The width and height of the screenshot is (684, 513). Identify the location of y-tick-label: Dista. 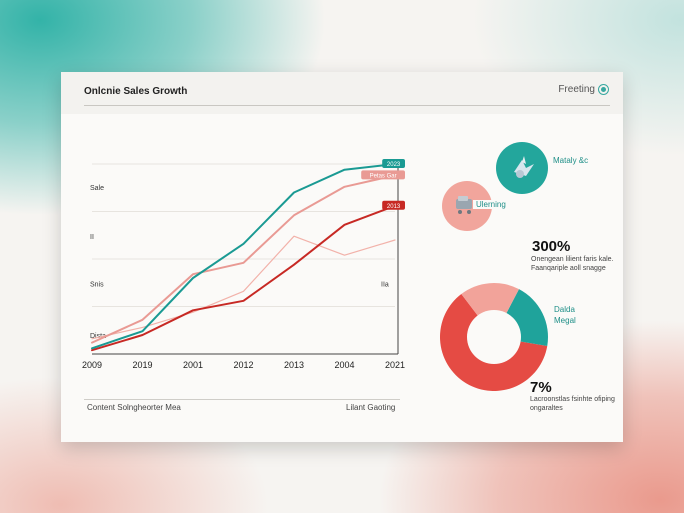
(98, 336).